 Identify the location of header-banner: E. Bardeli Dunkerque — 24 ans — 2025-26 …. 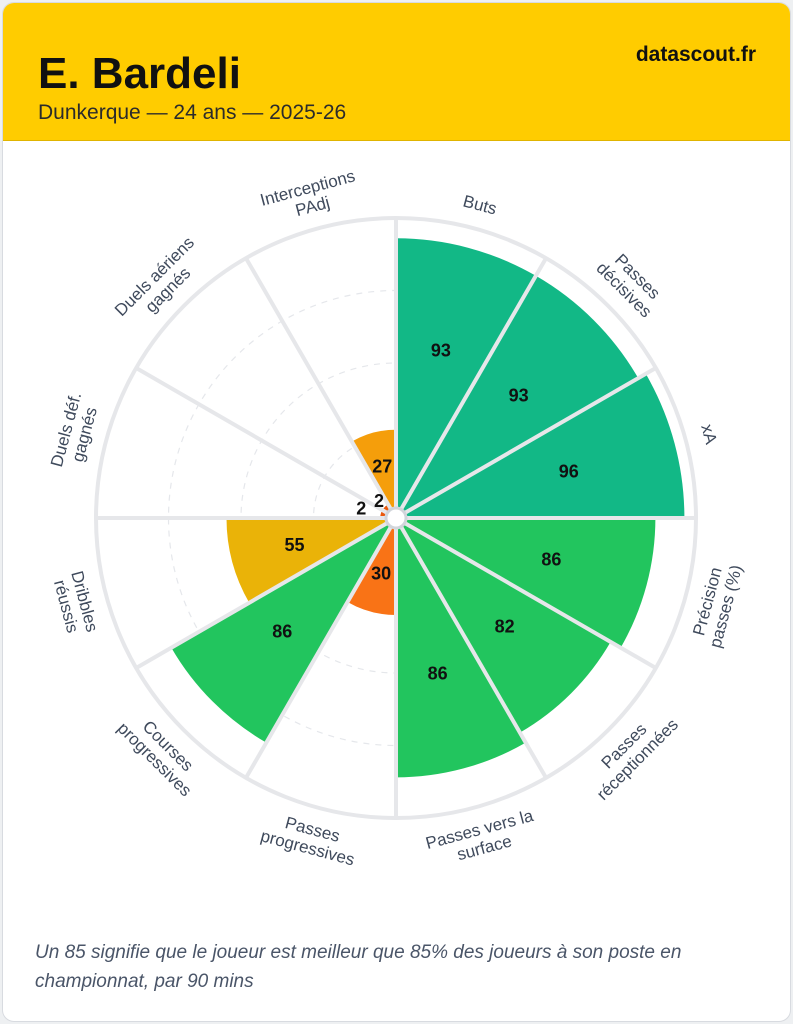
(396, 72).